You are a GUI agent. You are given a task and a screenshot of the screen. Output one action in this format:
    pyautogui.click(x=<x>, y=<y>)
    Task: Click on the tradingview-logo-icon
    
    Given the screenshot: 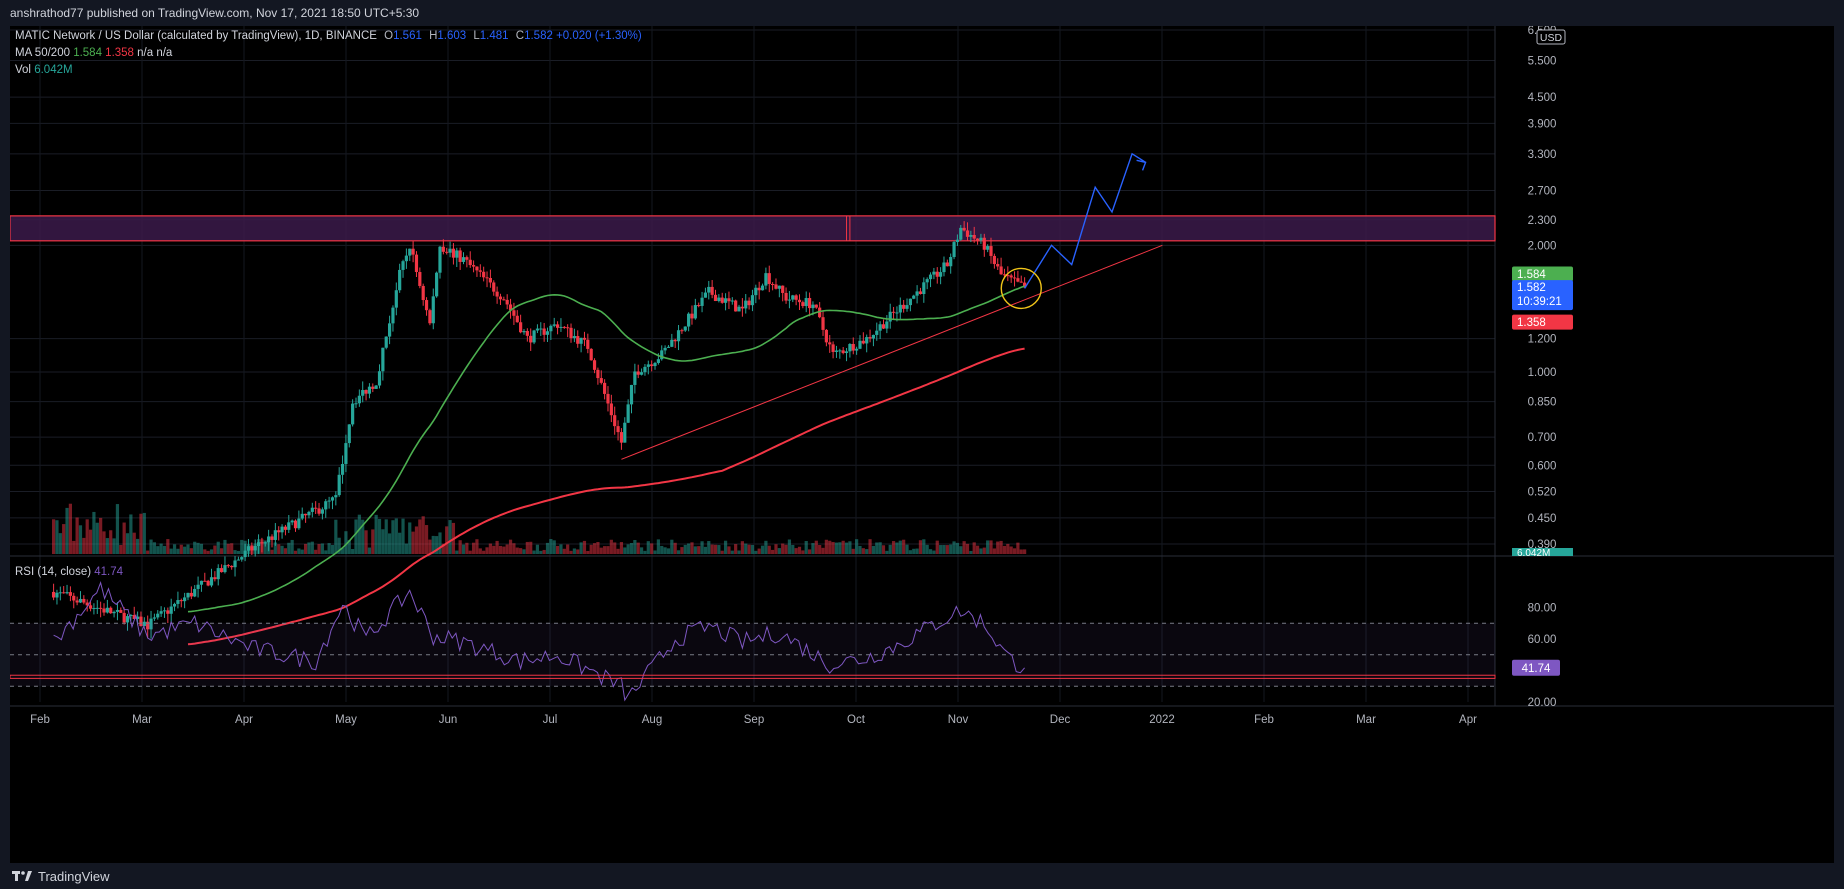 What is the action you would take?
    pyautogui.click(x=22, y=876)
    